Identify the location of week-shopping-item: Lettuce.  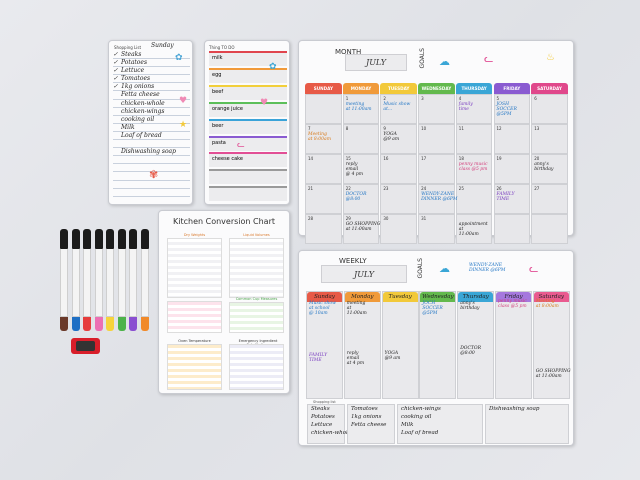
(322, 425).